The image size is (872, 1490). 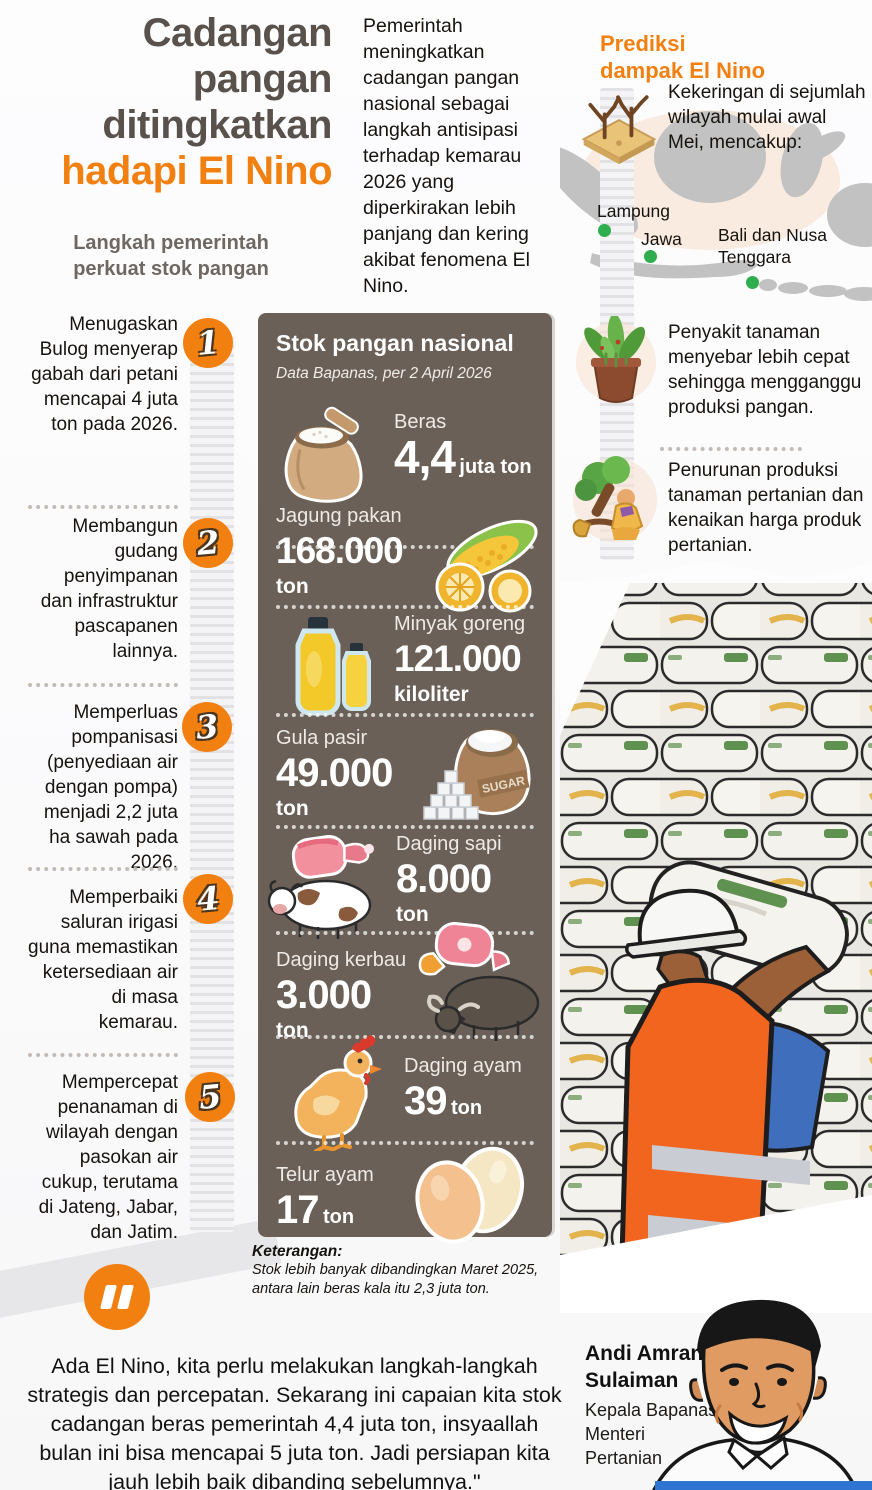 What do you see at coordinates (208, 343) in the screenshot?
I see `step-number-1: 1` at bounding box center [208, 343].